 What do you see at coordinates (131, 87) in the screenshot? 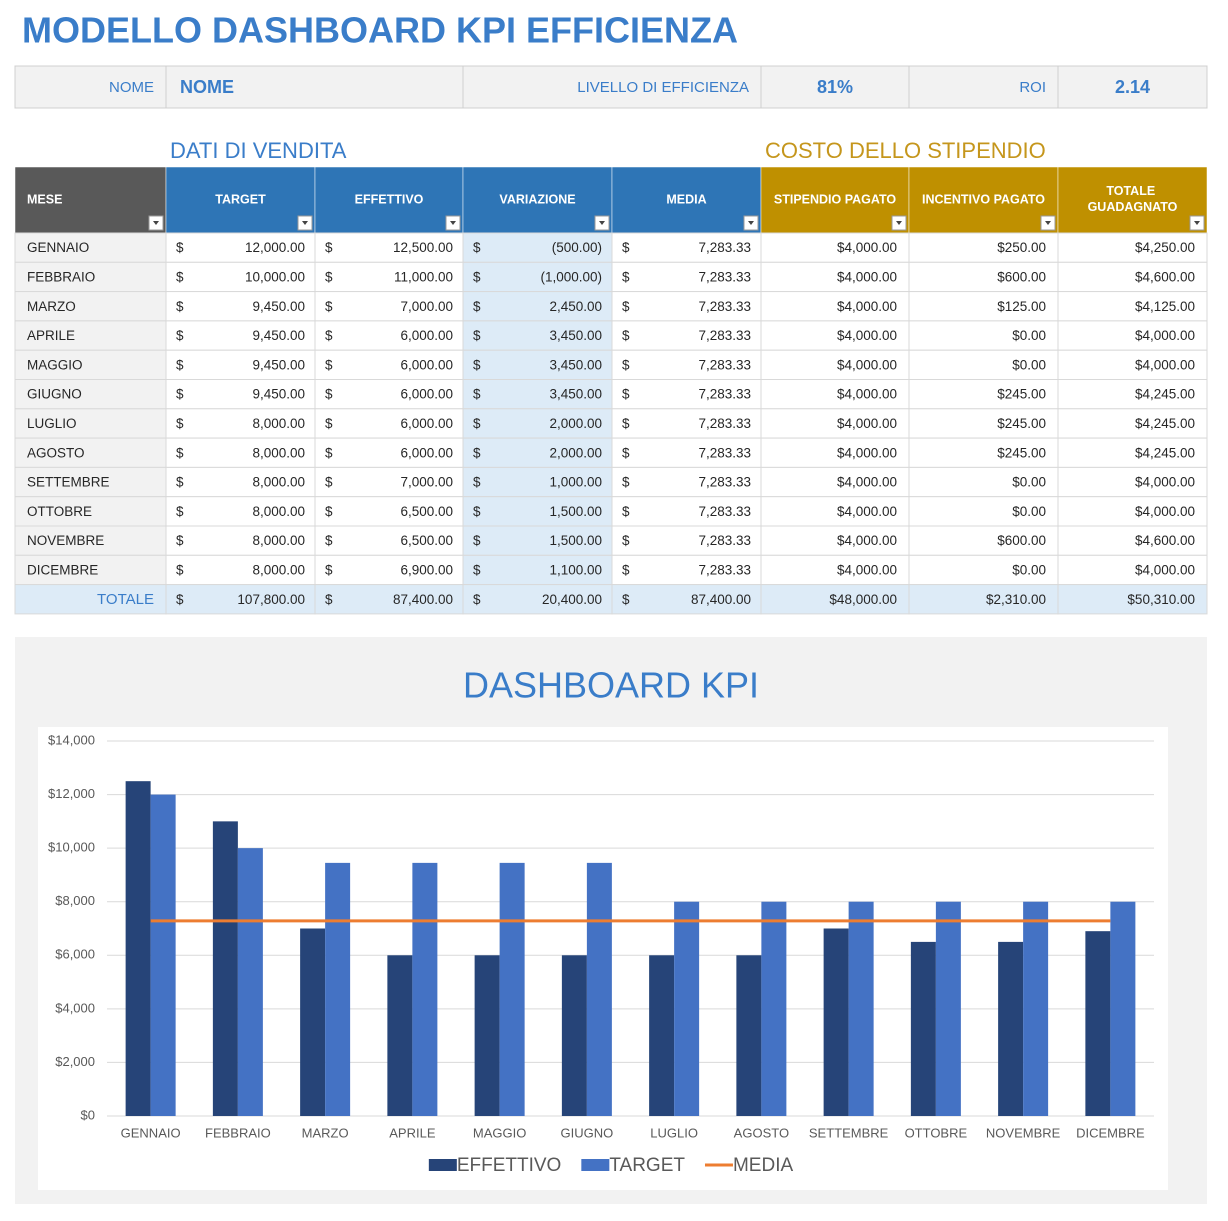
I see `summary-label: NOME` at bounding box center [131, 87].